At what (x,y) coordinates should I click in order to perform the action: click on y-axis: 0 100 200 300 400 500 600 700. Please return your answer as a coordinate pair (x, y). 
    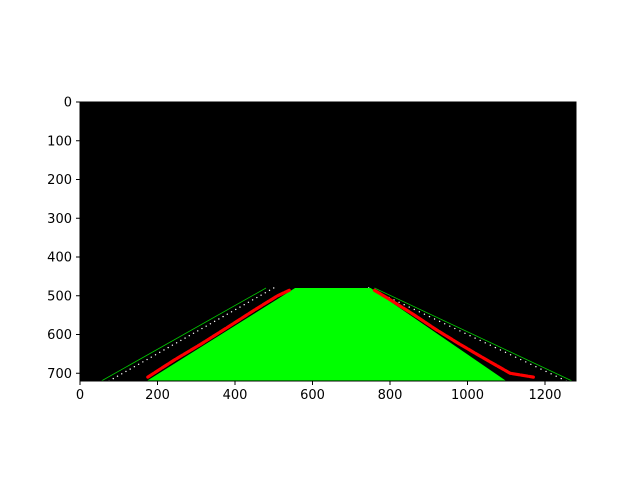
    Looking at the image, I should click on (63, 239).